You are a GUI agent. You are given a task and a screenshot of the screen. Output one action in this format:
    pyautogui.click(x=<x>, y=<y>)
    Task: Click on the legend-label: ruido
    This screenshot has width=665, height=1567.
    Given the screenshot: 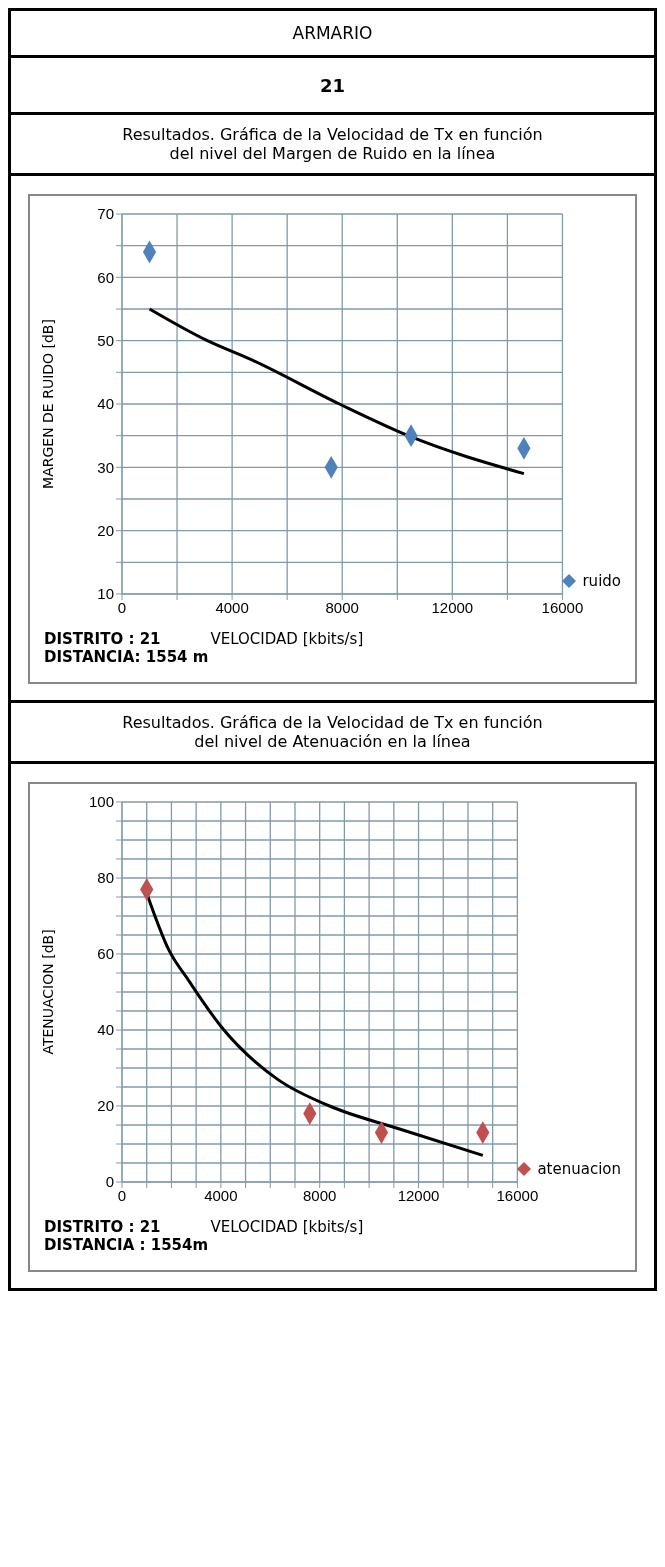 What is the action you would take?
    pyautogui.click(x=601, y=581)
    